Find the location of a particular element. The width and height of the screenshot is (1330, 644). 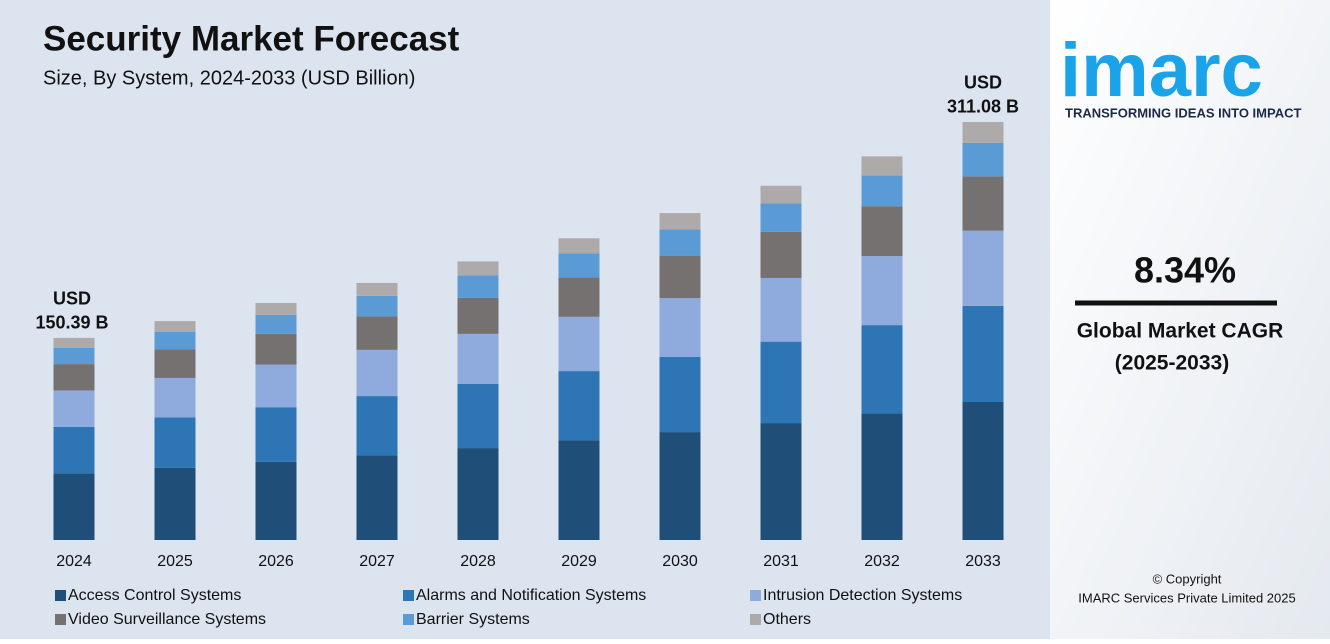

total-annotation: 150.39 B is located at coordinates (71, 323).